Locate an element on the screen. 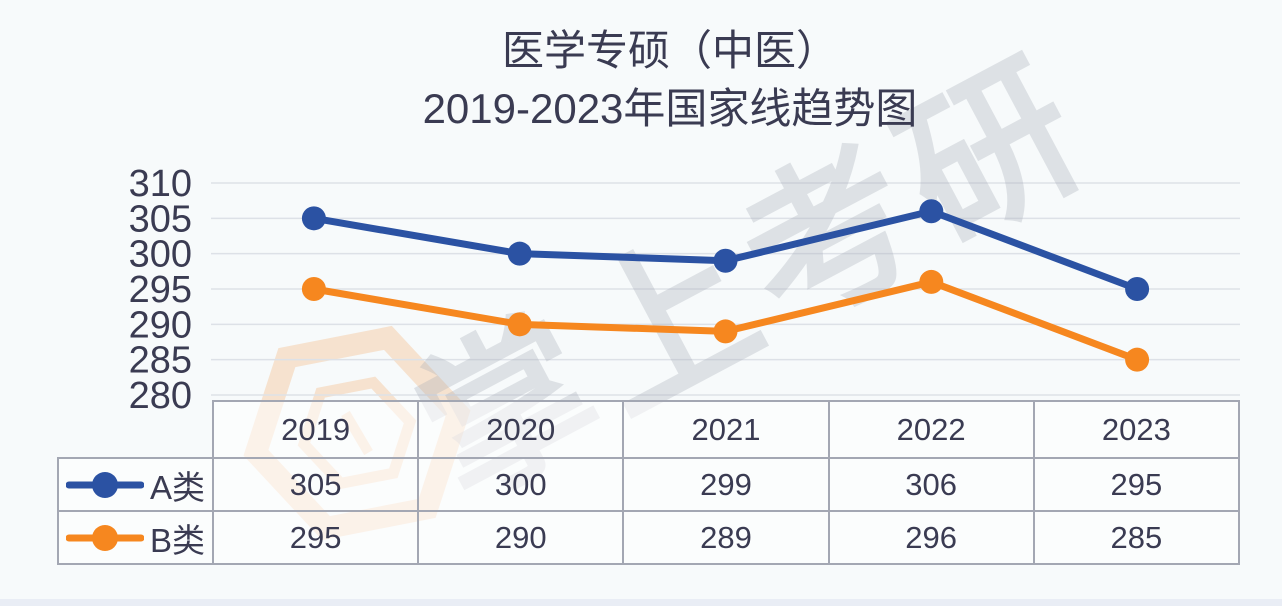  legend-key-wrap: A类 is located at coordinates (135, 485).